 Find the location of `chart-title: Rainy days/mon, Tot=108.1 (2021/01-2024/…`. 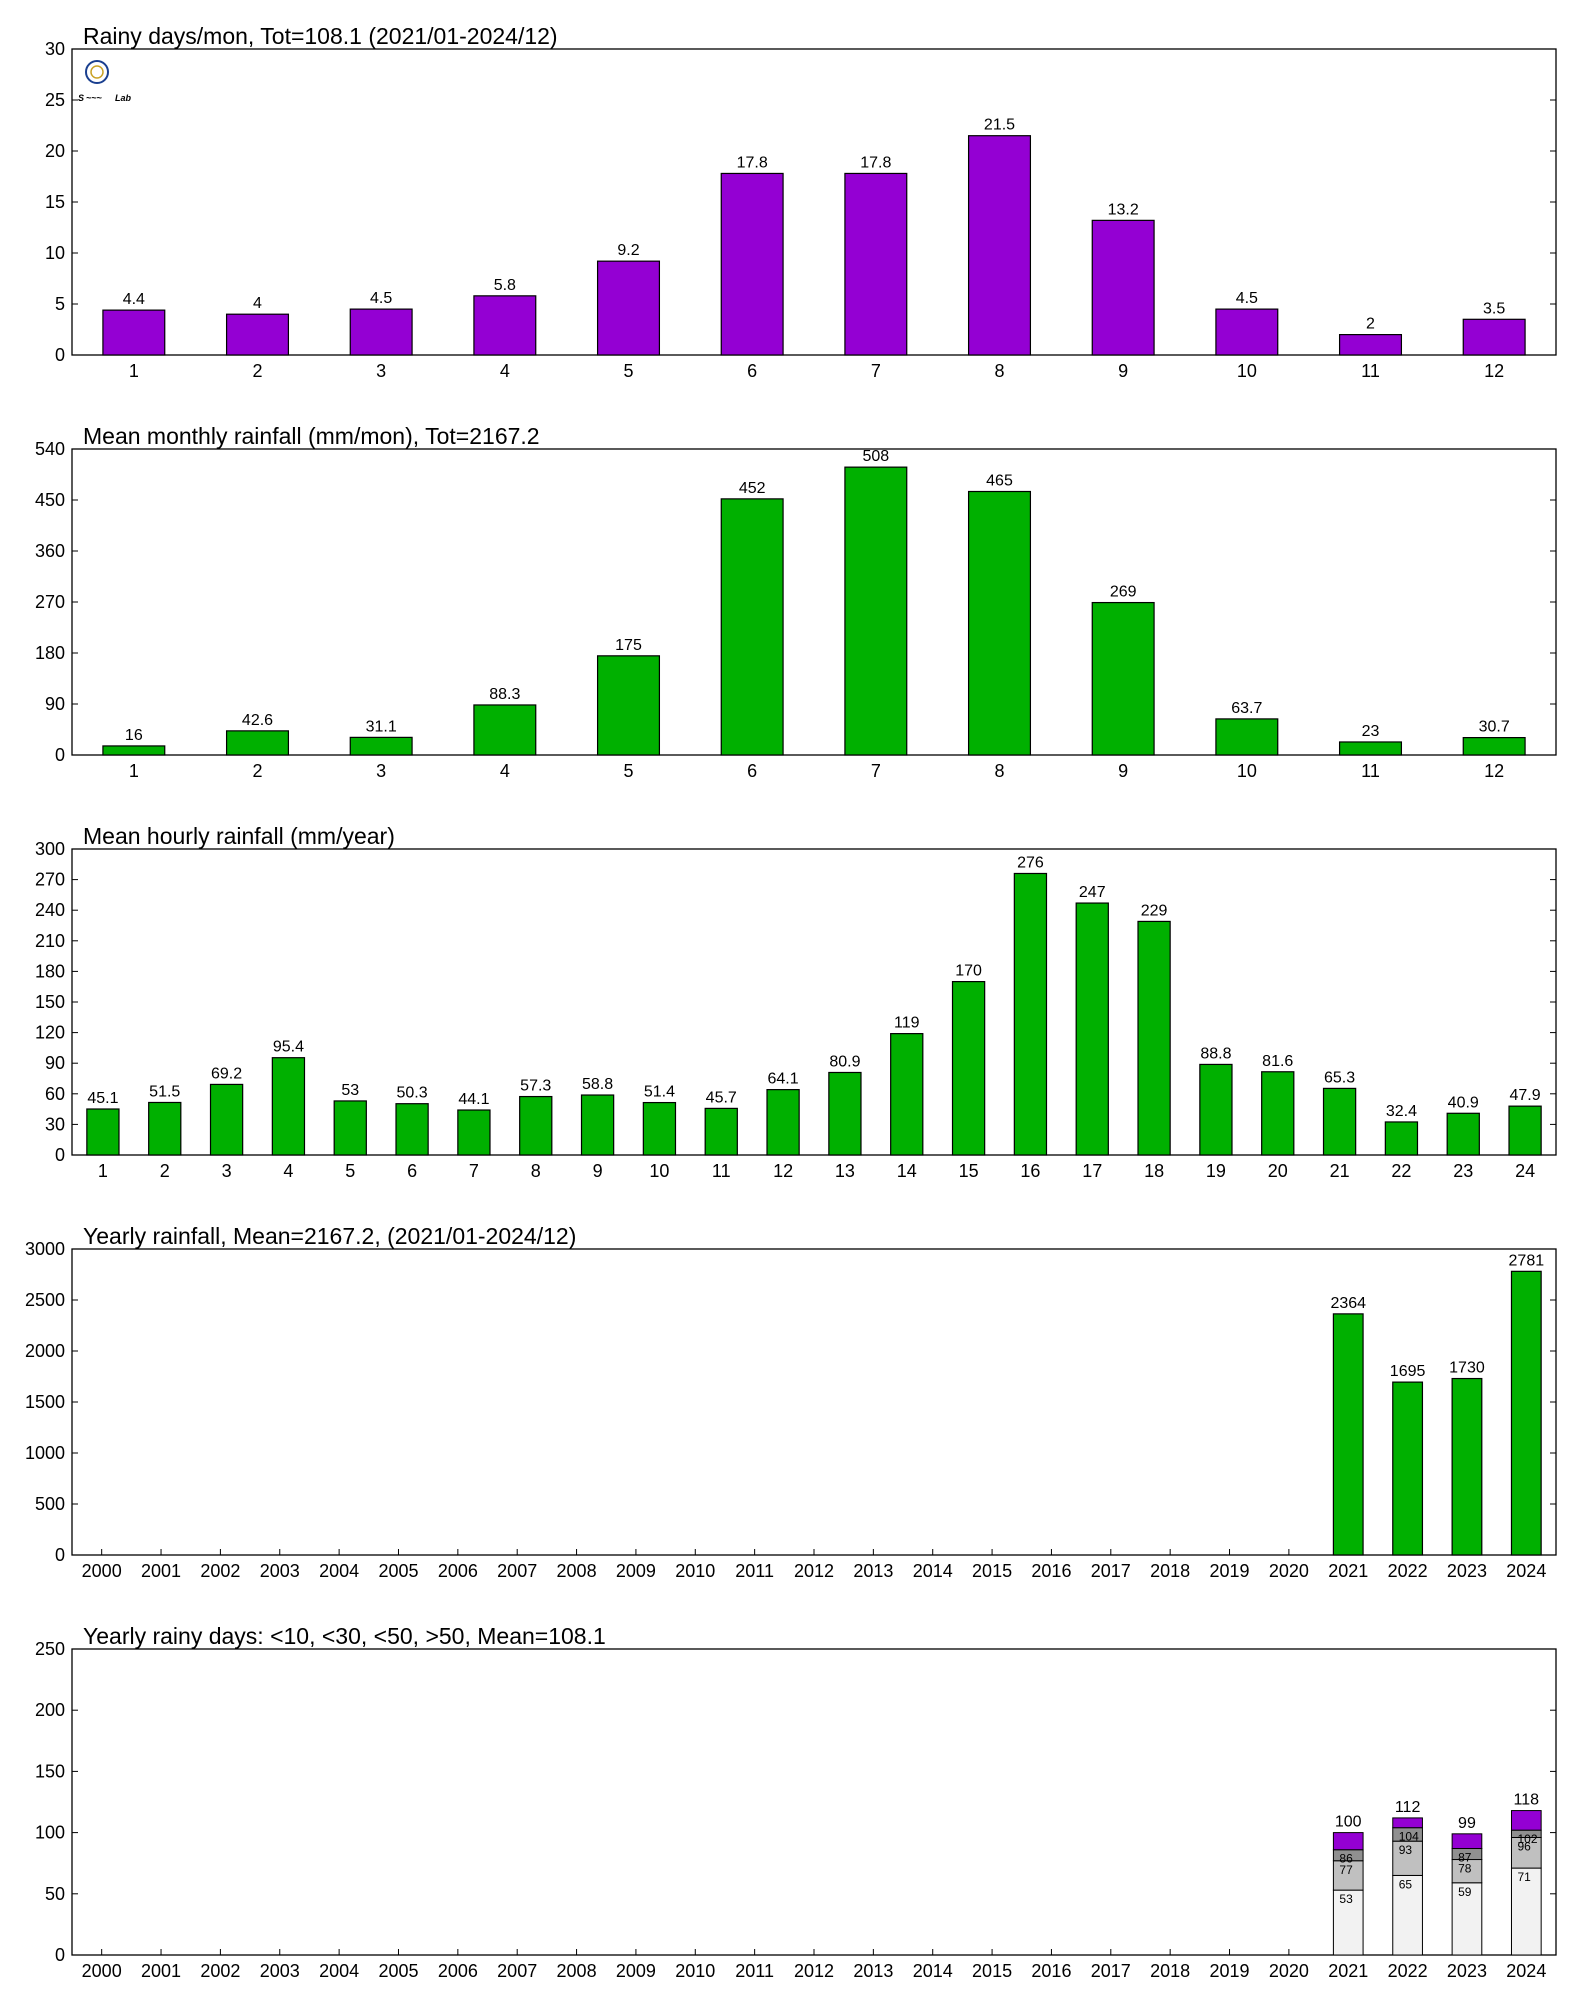

chart-title: Rainy days/mon, Tot=108.1 (2021/01-2024/… is located at coordinates (320, 36).